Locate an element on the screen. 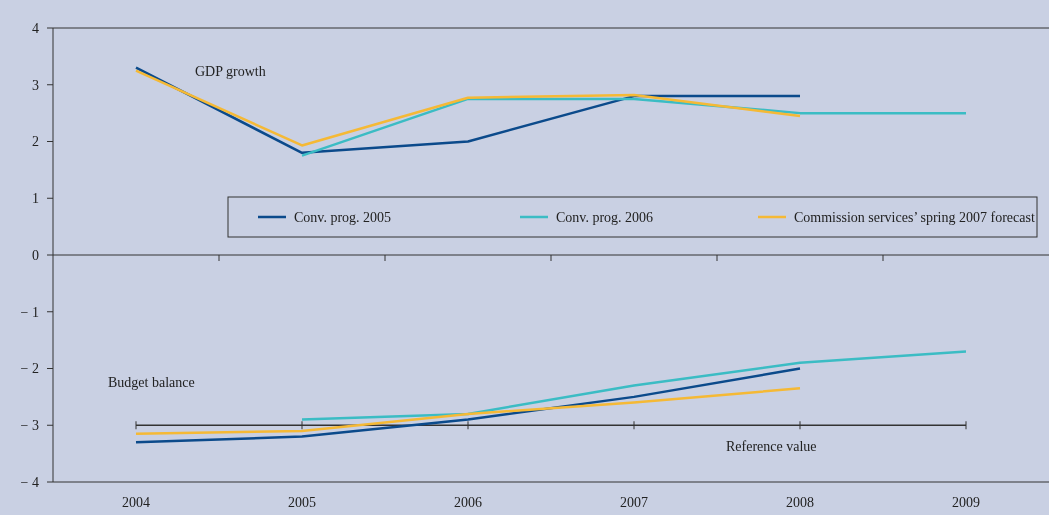 The height and width of the screenshot is (515, 1049). y-tick-label: 1 is located at coordinates (35, 199).